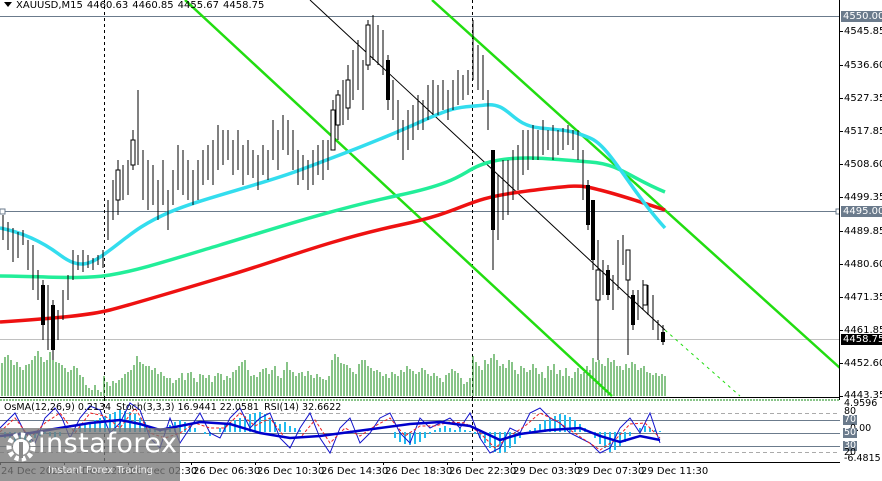 The width and height of the screenshot is (882, 481). I want to click on rsi-30-badge: 30, so click(850, 445).